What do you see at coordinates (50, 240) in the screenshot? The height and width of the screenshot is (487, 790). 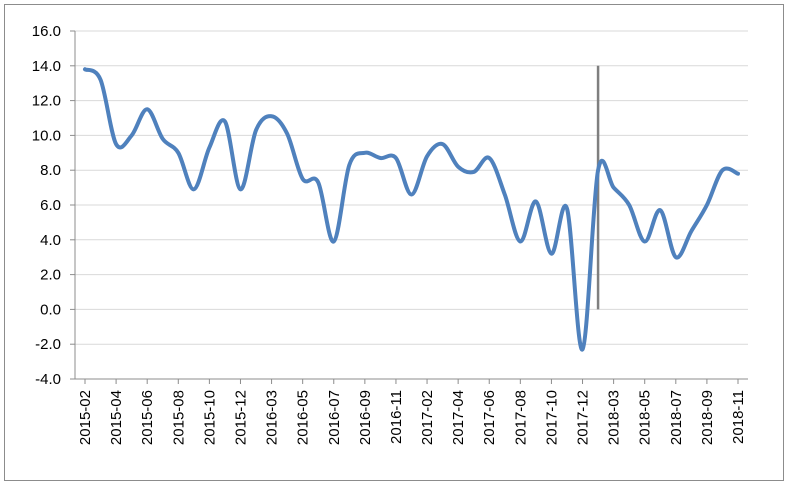 I see `y-tick-label: 4.0` at bounding box center [50, 240].